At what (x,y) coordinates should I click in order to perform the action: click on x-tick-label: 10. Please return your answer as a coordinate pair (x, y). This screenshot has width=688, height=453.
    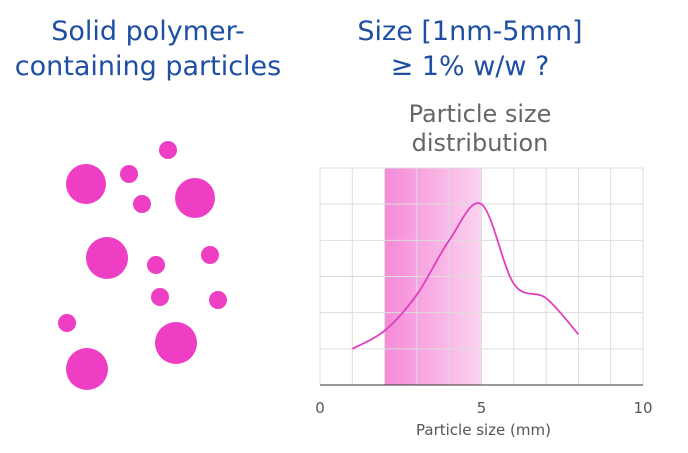
    Looking at the image, I should click on (642, 408).